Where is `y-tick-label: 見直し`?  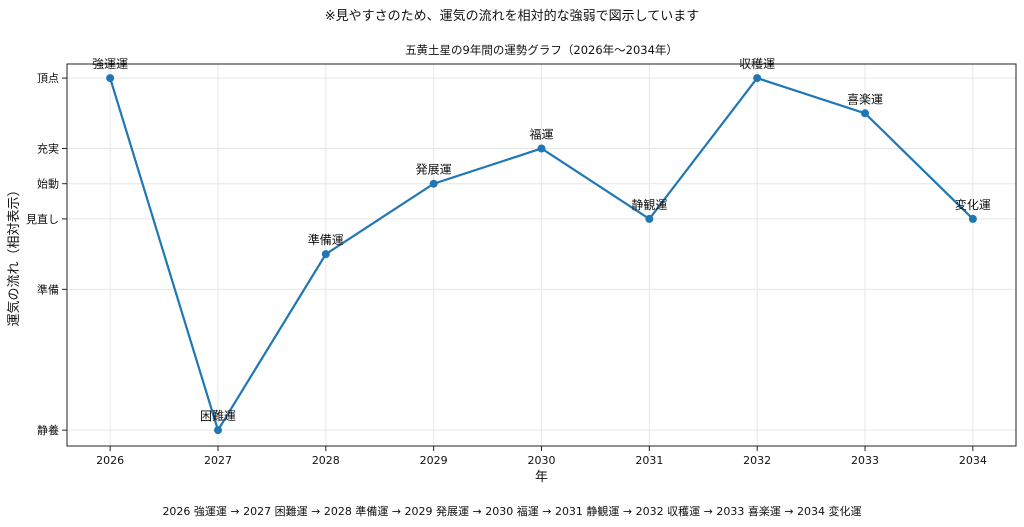 y-tick-label: 見直し is located at coordinates (42, 219).